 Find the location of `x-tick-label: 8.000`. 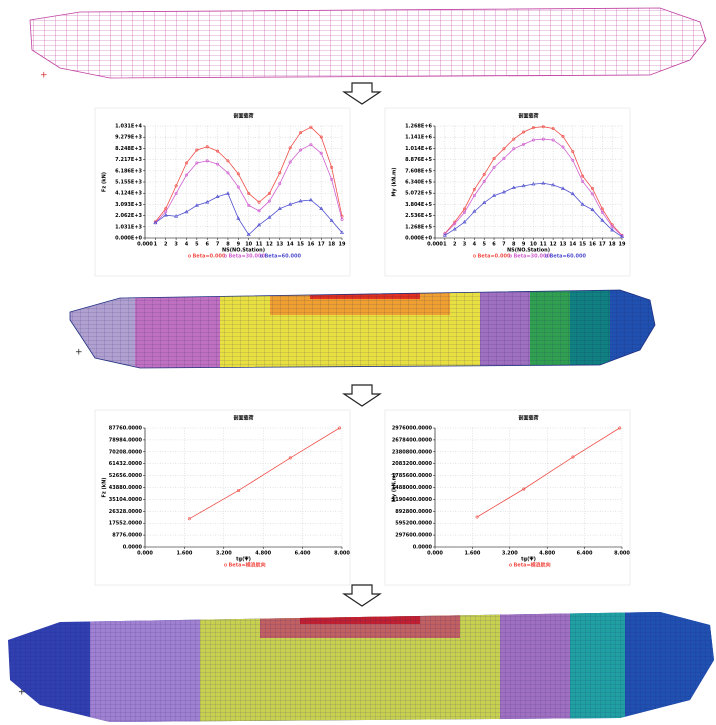

x-tick-label: 8.000 is located at coordinates (622, 554).